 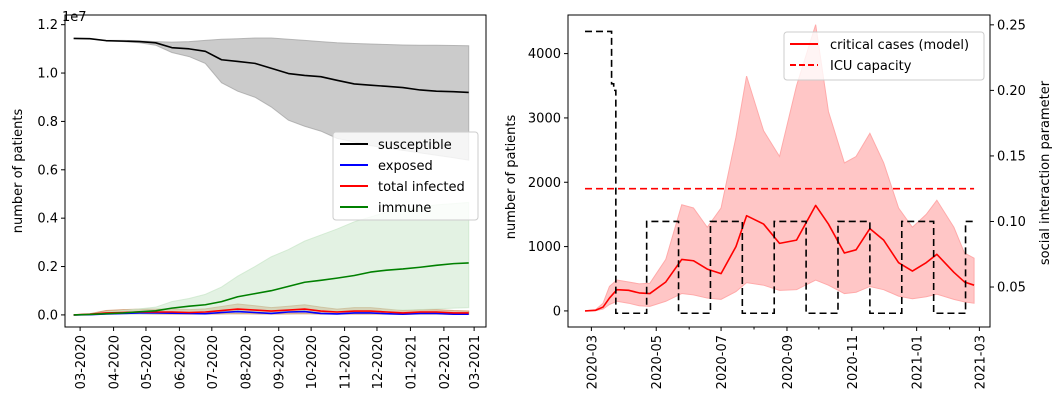 I want to click on right-y-tick-label: 2000, so click(x=544, y=183).